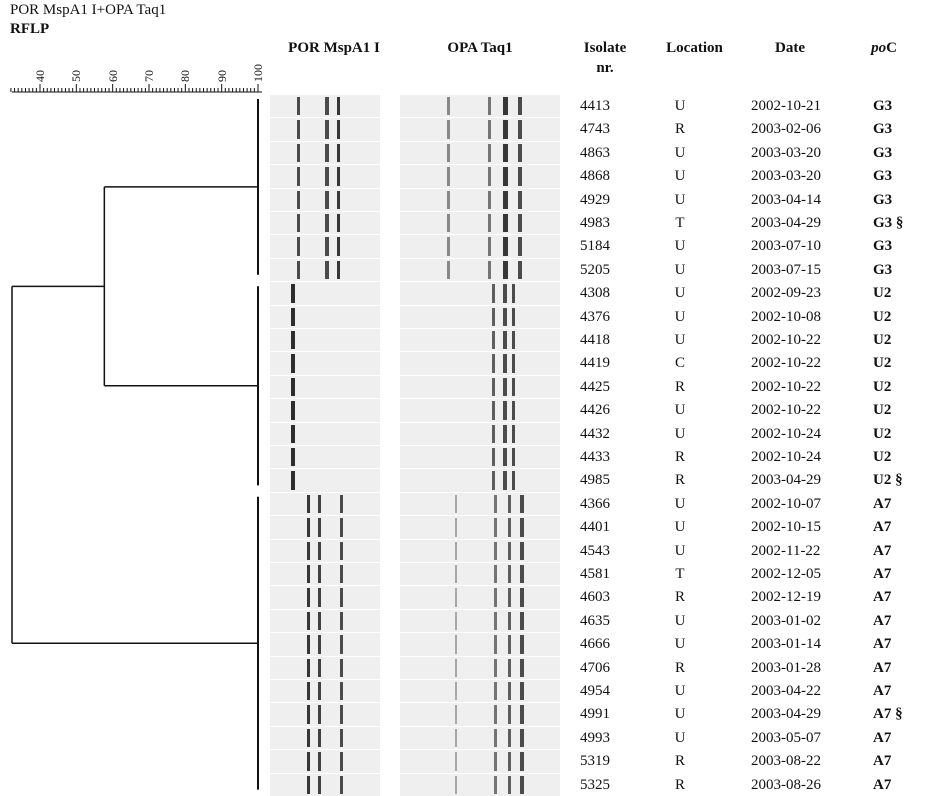  Describe the element at coordinates (595, 761) in the screenshot. I see `isolate-number: 5319` at that location.